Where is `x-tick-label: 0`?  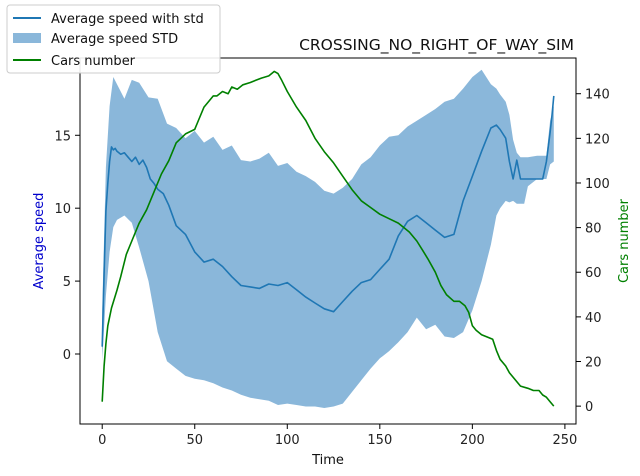 x-tick-label: 0 is located at coordinates (102, 440).